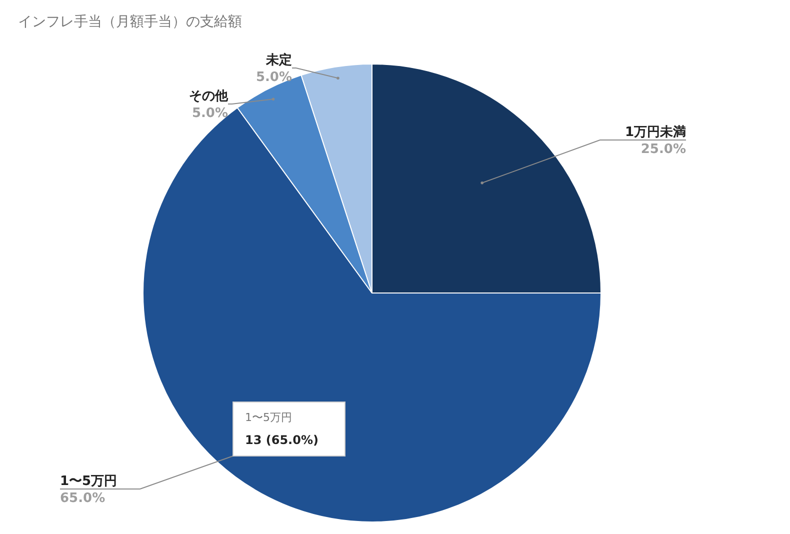 This screenshot has height=534, width=790. What do you see at coordinates (655, 132) in the screenshot?
I see `slice-label: 1万円未満` at bounding box center [655, 132].